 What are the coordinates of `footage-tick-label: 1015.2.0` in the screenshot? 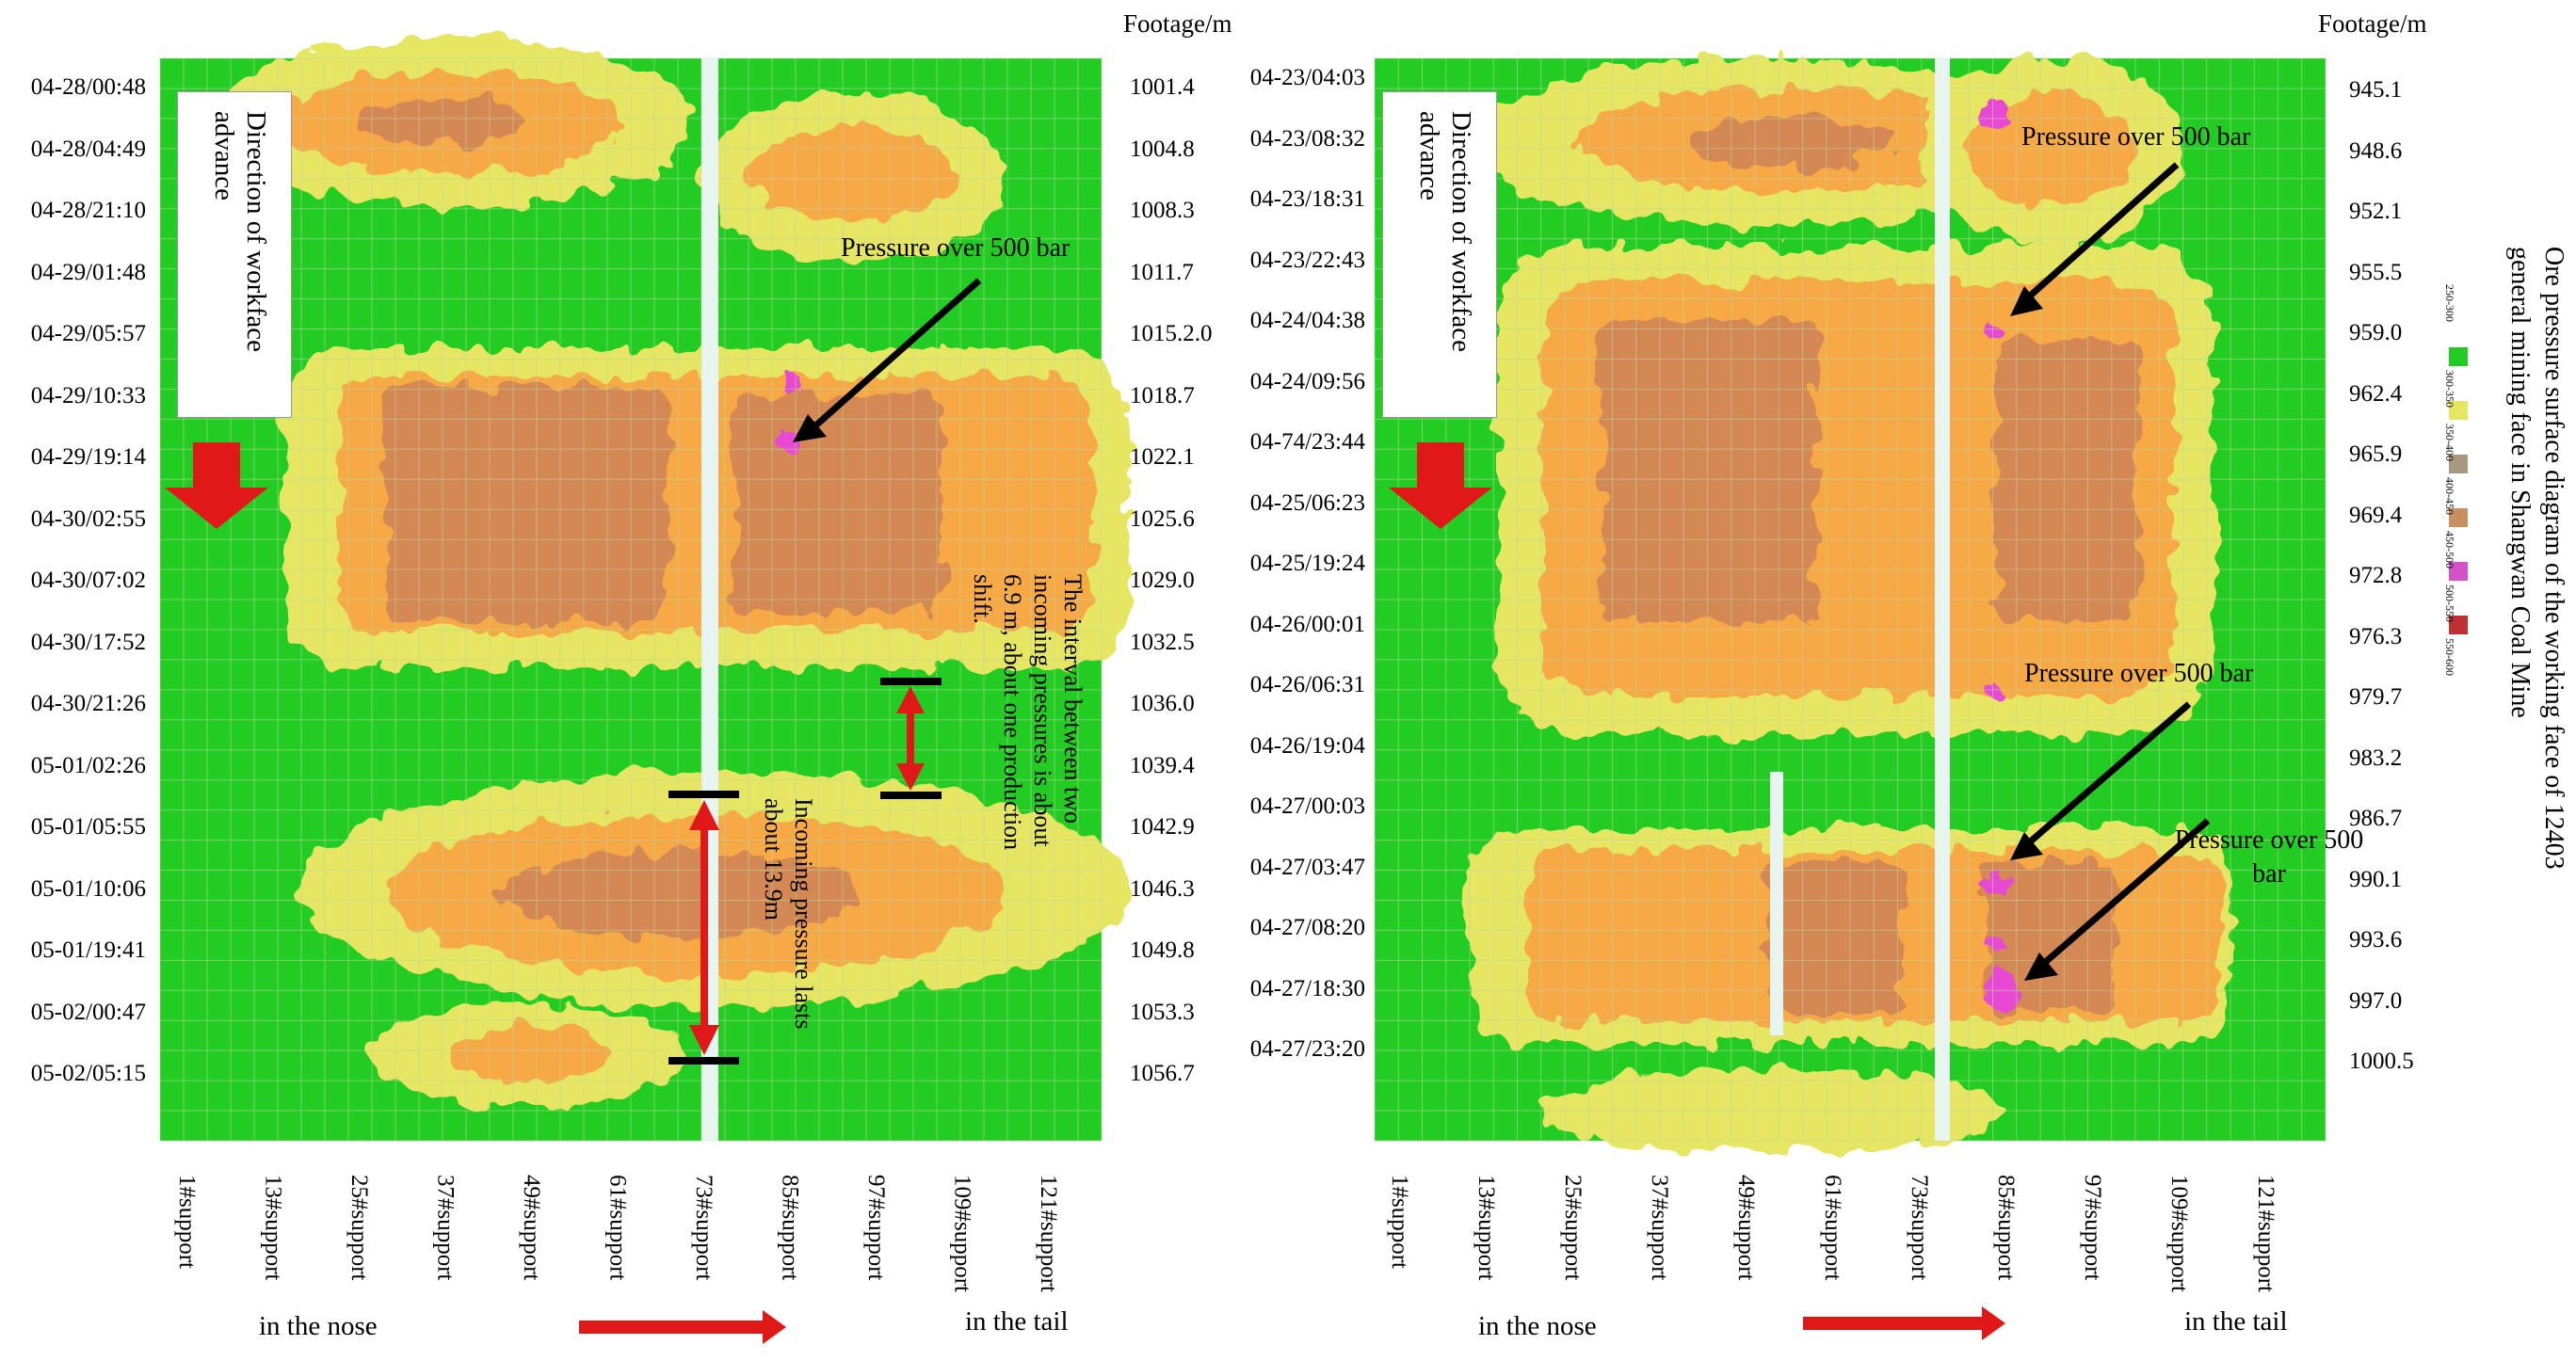 It's located at (1171, 333).